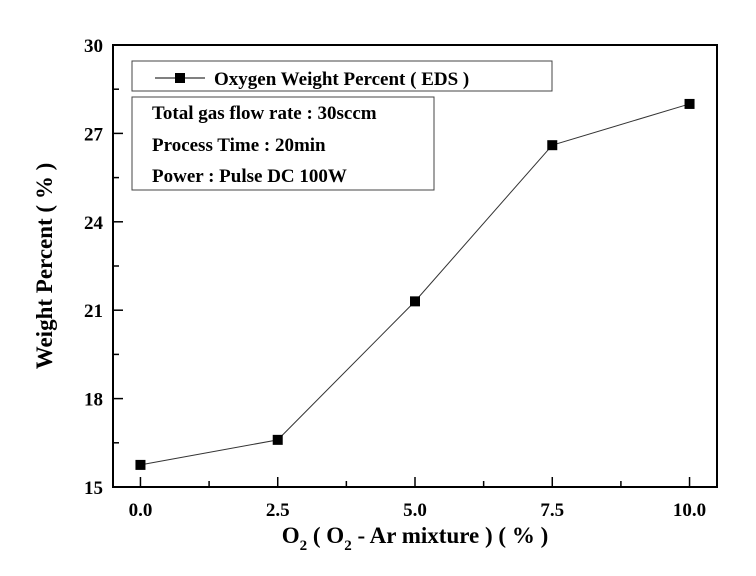 Image resolution: width=756 pixels, height=576 pixels. What do you see at coordinates (180, 78) in the screenshot?
I see `legend-marker` at bounding box center [180, 78].